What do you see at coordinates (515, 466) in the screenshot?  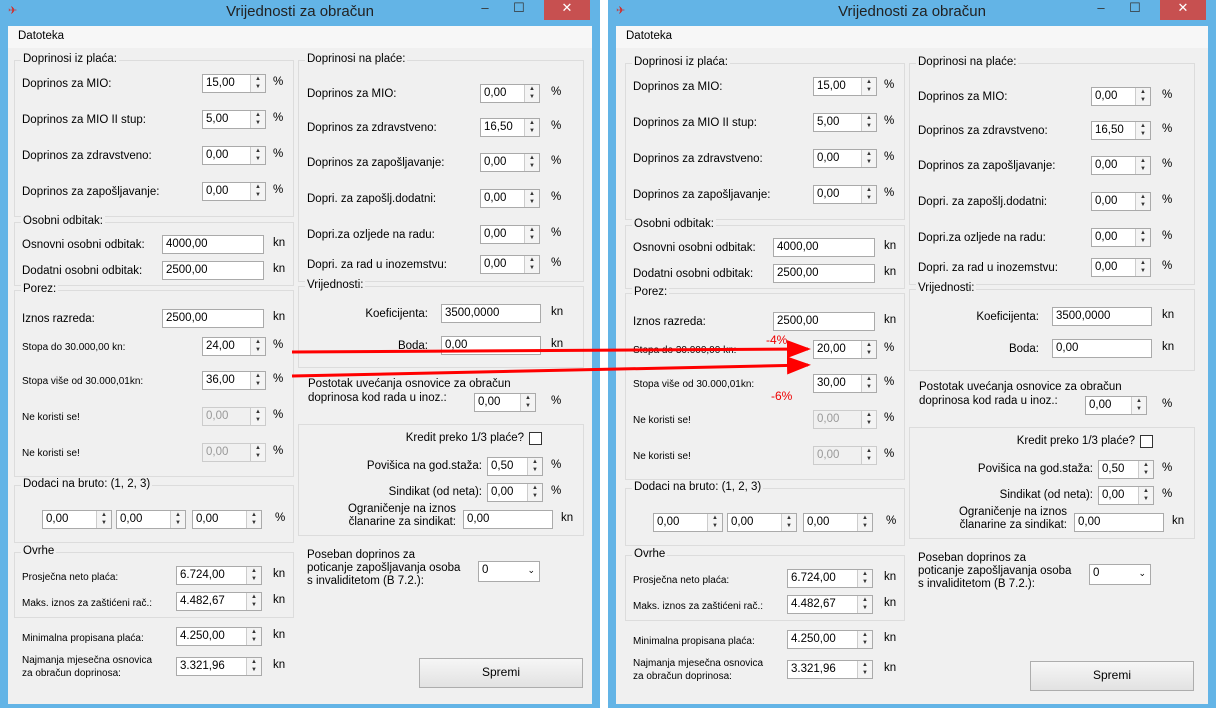 I see `spinner-povis: 0,50 ▲ ▼` at bounding box center [515, 466].